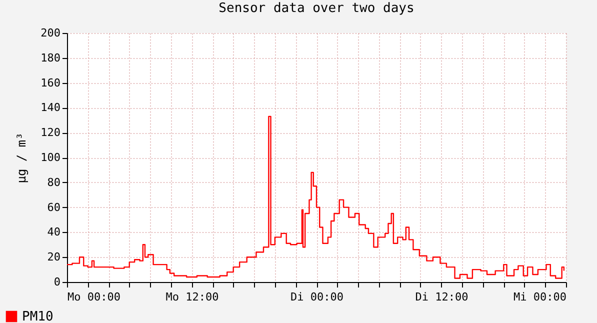 Image resolution: width=597 pixels, height=323 pixels. I want to click on y-tick-label: 100, so click(50, 157).